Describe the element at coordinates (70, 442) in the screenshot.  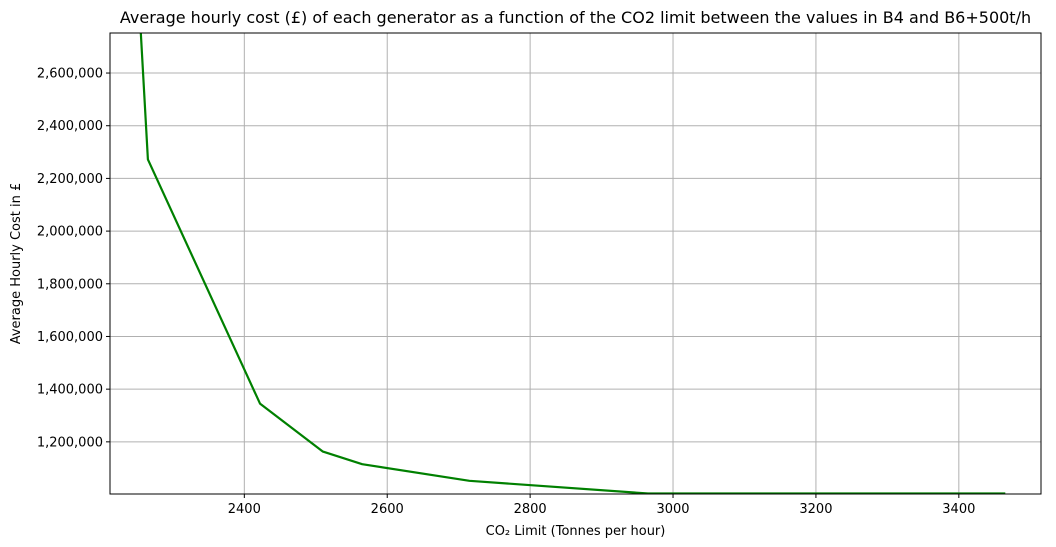
I see `y-tick-label: 1,200,000` at that location.